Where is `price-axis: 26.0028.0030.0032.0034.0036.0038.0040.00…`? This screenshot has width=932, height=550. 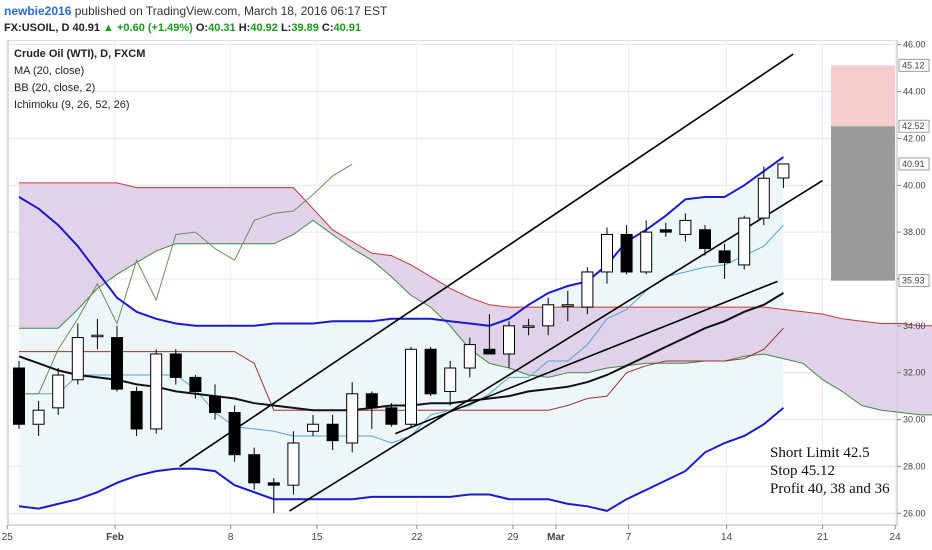 price-axis: 26.0028.0030.0032.0034.0036.0038.0040.00… is located at coordinates (913, 279).